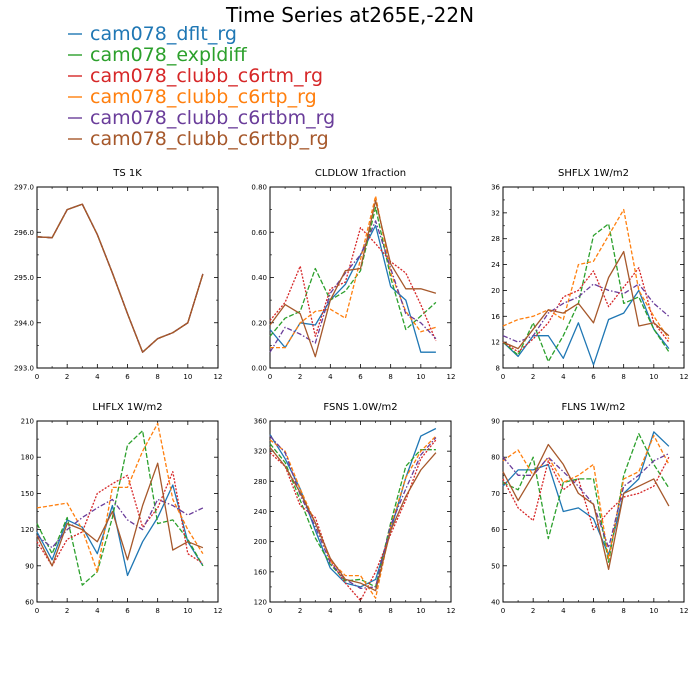 This screenshot has width=700, height=700. I want to click on legend-label: cam078_clubb_c6rtm_rg, so click(206, 76).